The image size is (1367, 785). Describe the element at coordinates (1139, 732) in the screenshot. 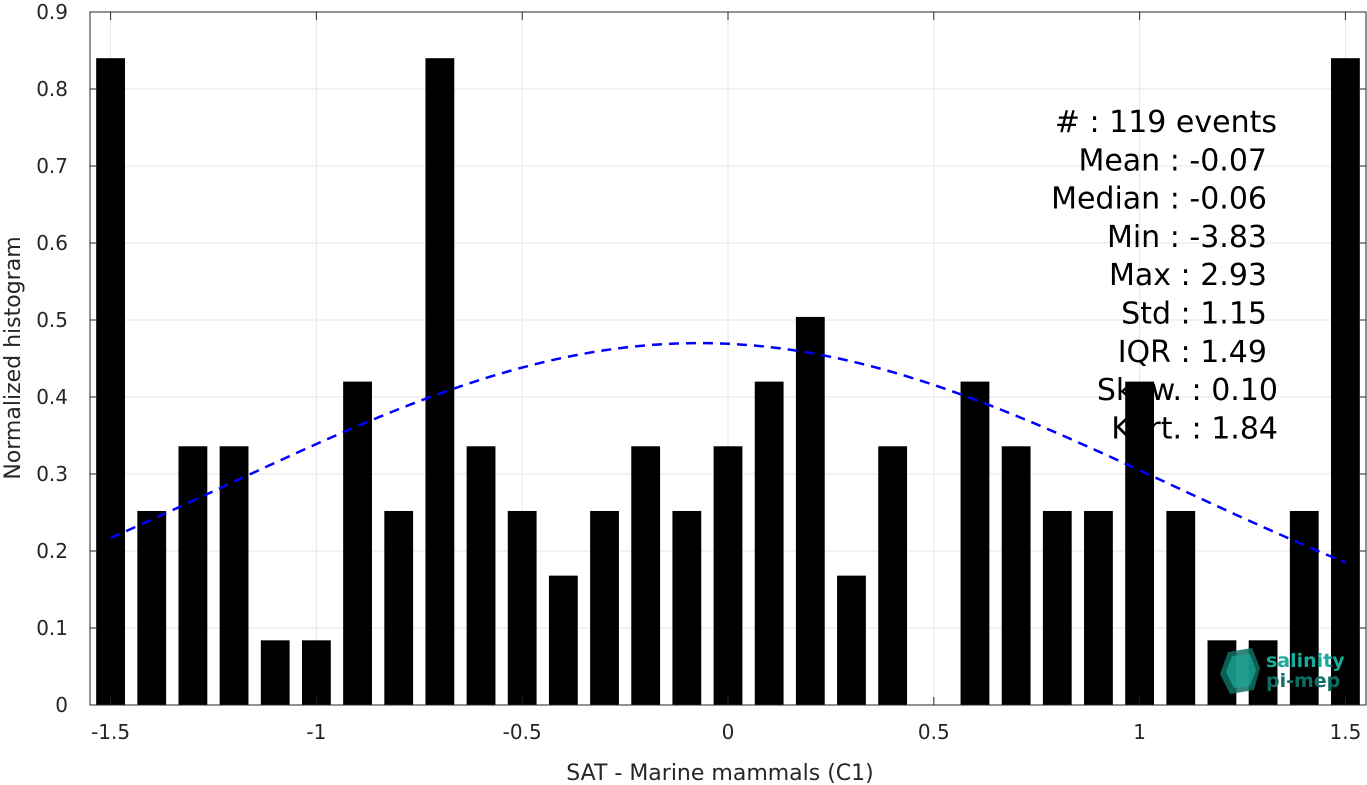

I see `x-tick-label: 1` at that location.